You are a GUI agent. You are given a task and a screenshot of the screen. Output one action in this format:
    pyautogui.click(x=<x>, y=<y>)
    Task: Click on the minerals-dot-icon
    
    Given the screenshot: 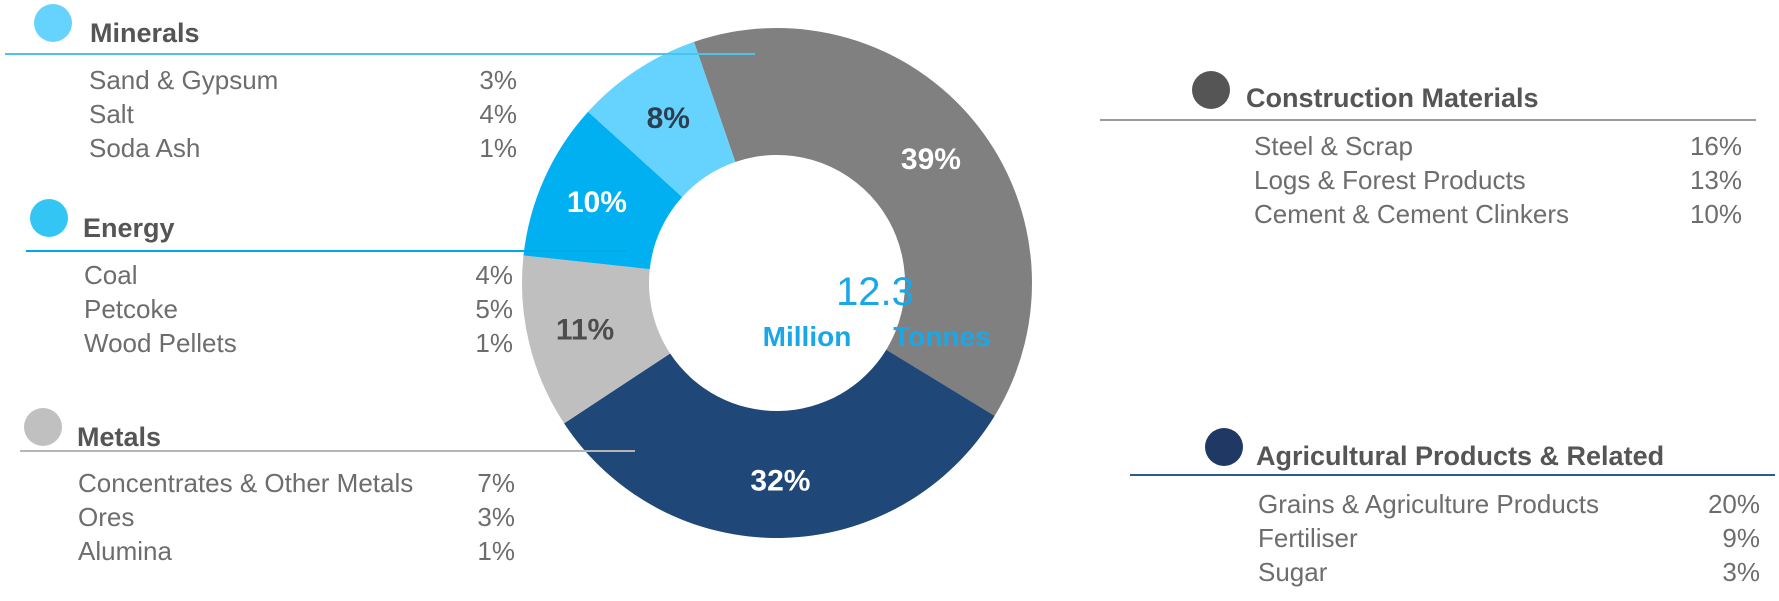 What is the action you would take?
    pyautogui.click(x=53, y=23)
    